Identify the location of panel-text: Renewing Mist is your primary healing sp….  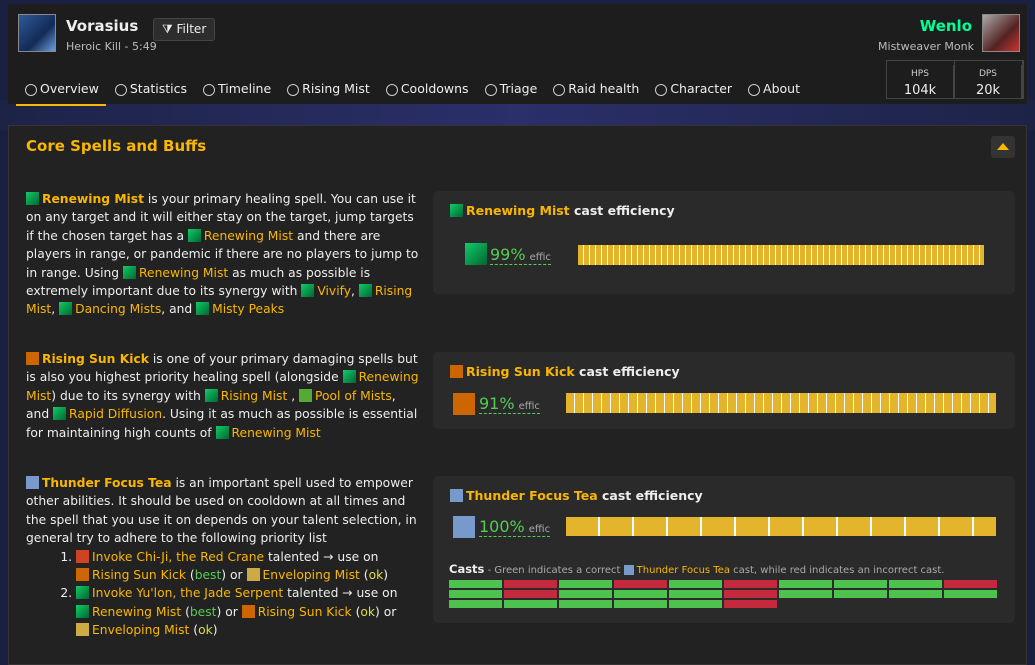
(223, 254).